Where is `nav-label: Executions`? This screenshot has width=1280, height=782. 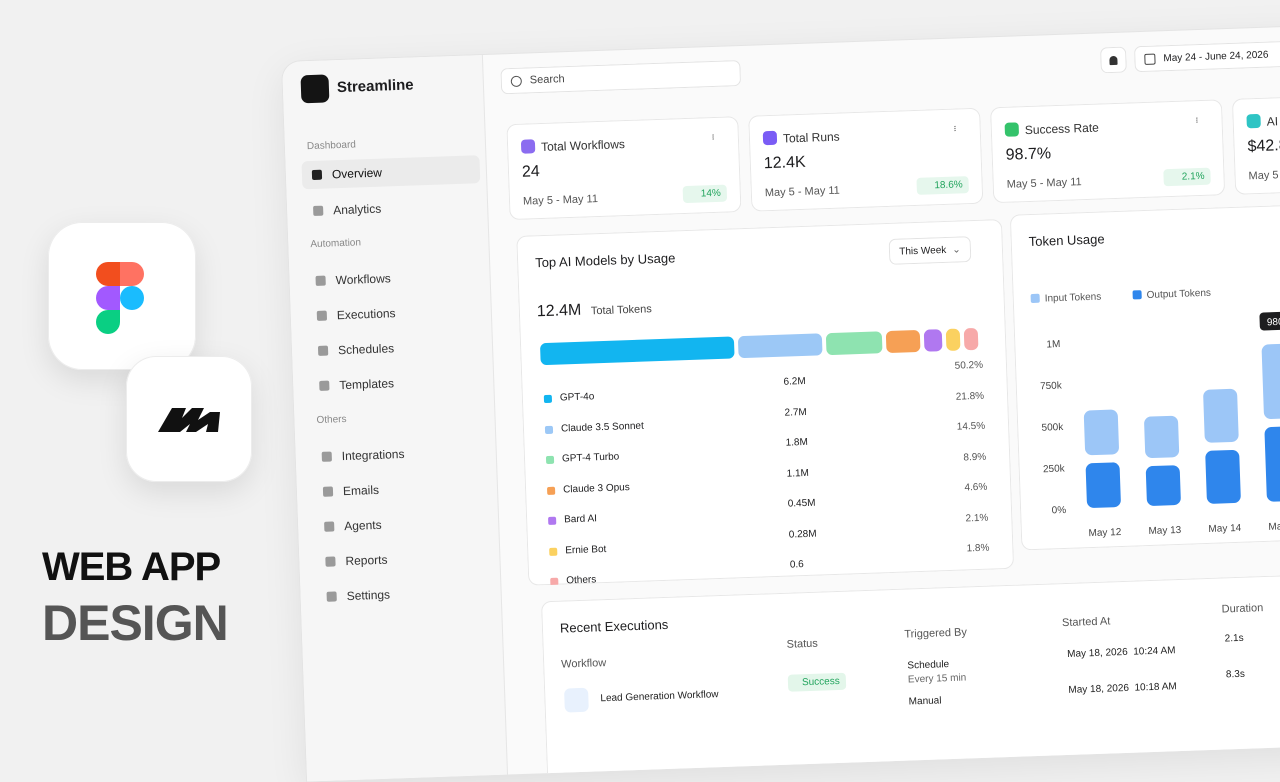 nav-label: Executions is located at coordinates (366, 314).